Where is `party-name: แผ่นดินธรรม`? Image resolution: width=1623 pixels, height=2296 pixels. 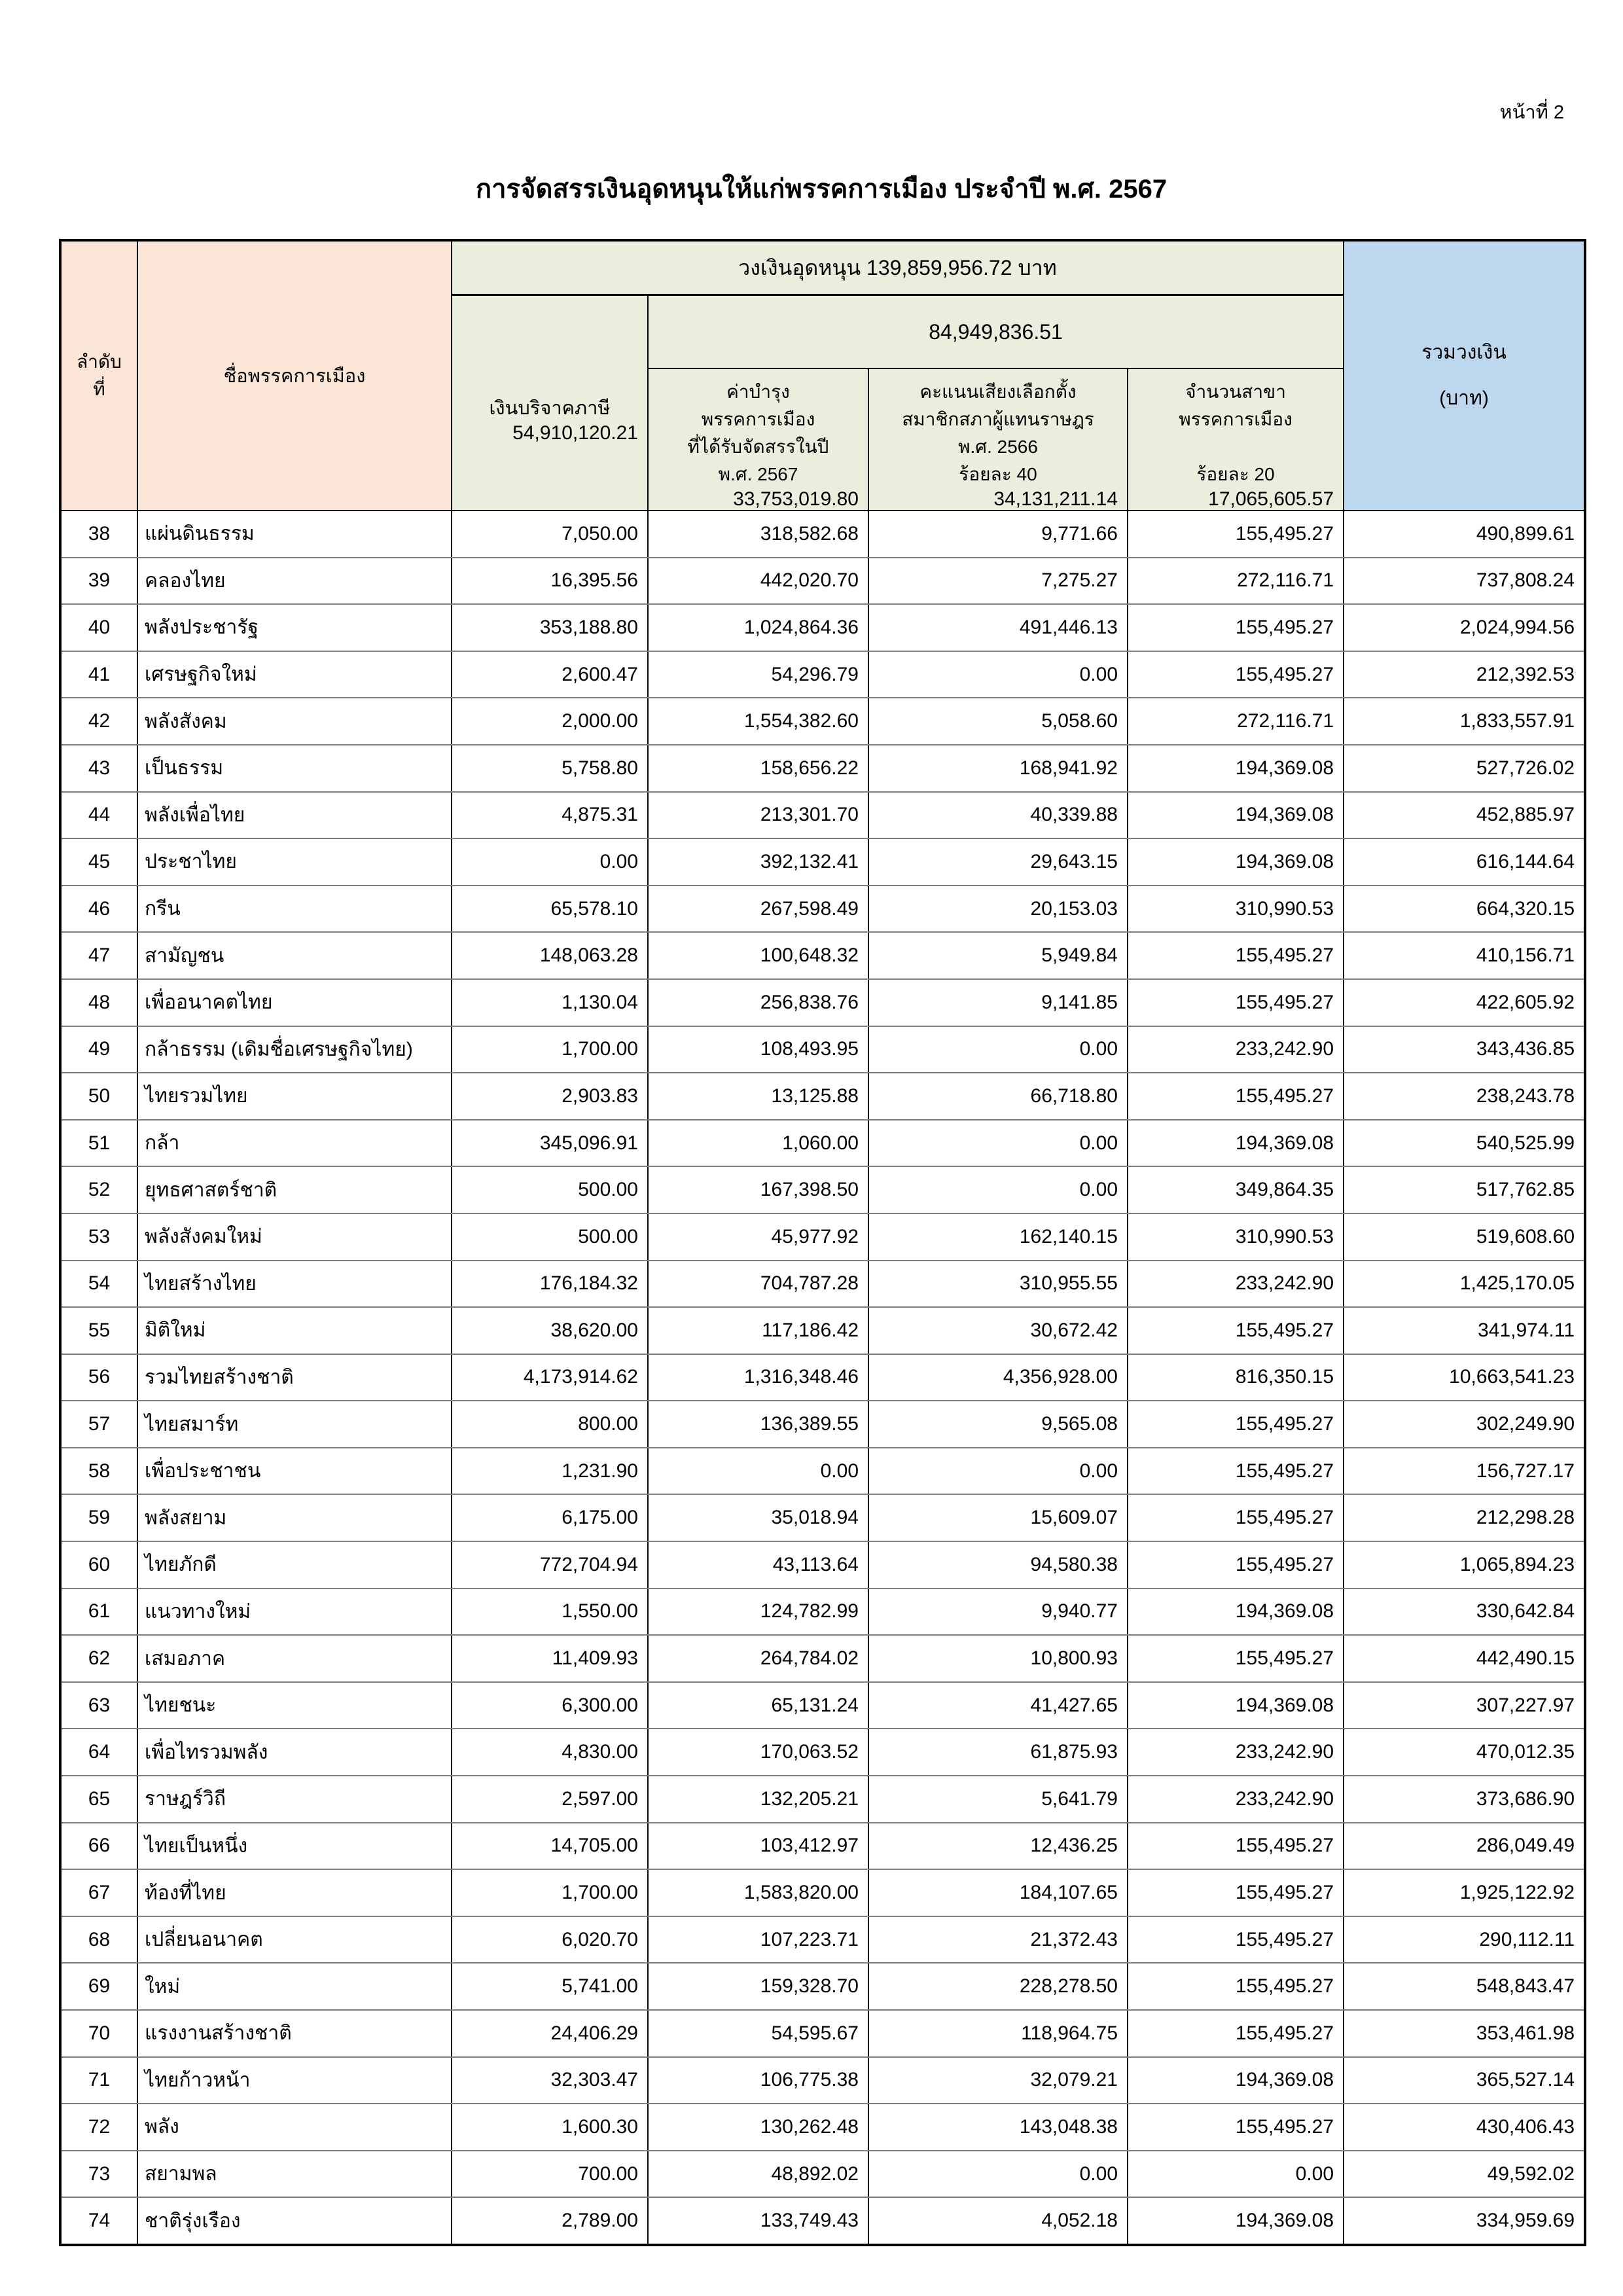 party-name: แผ่นดินธรรม is located at coordinates (294, 534).